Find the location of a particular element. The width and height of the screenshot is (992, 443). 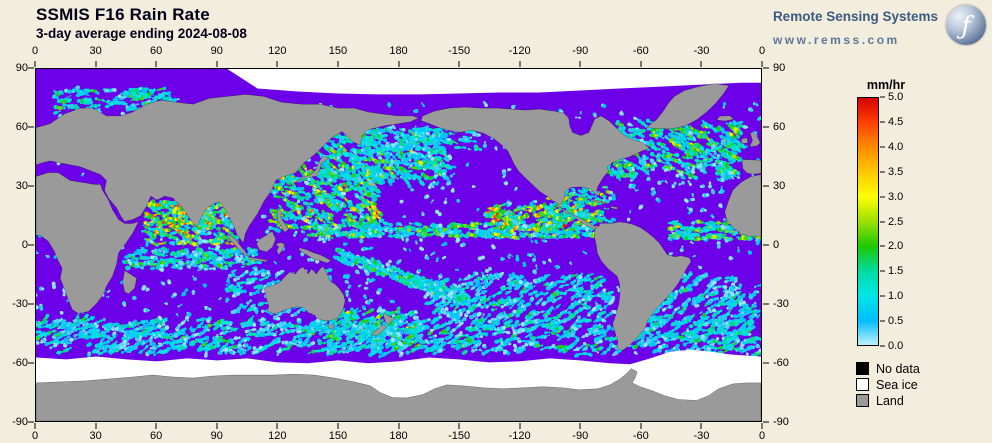

map-legend: No data Sea ice Land is located at coordinates (888, 385).